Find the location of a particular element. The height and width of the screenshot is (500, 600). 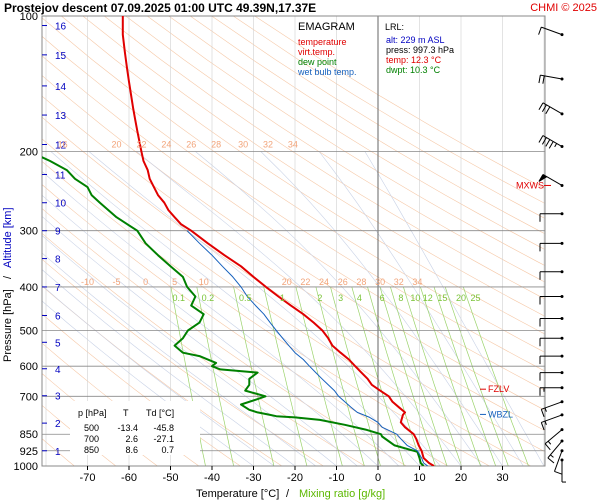

mixing-ratio-label: 25 is located at coordinates (476, 298).